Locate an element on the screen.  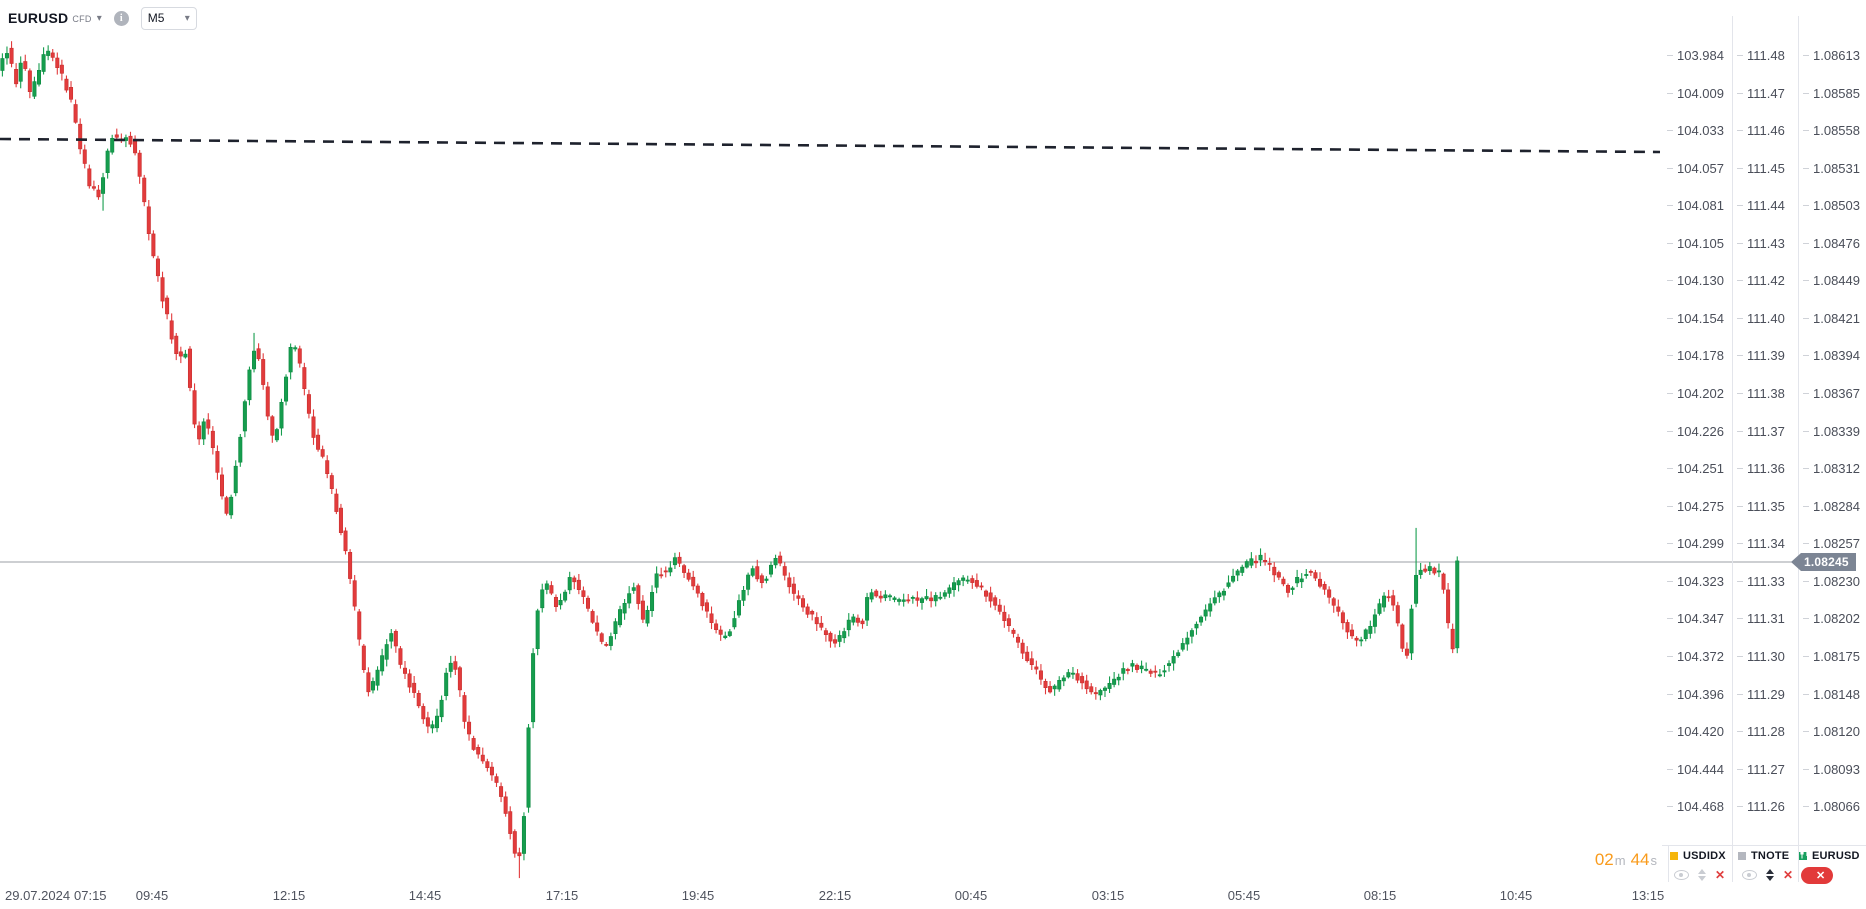
tnote-close-icon: ✕ is located at coordinates (1788, 875).